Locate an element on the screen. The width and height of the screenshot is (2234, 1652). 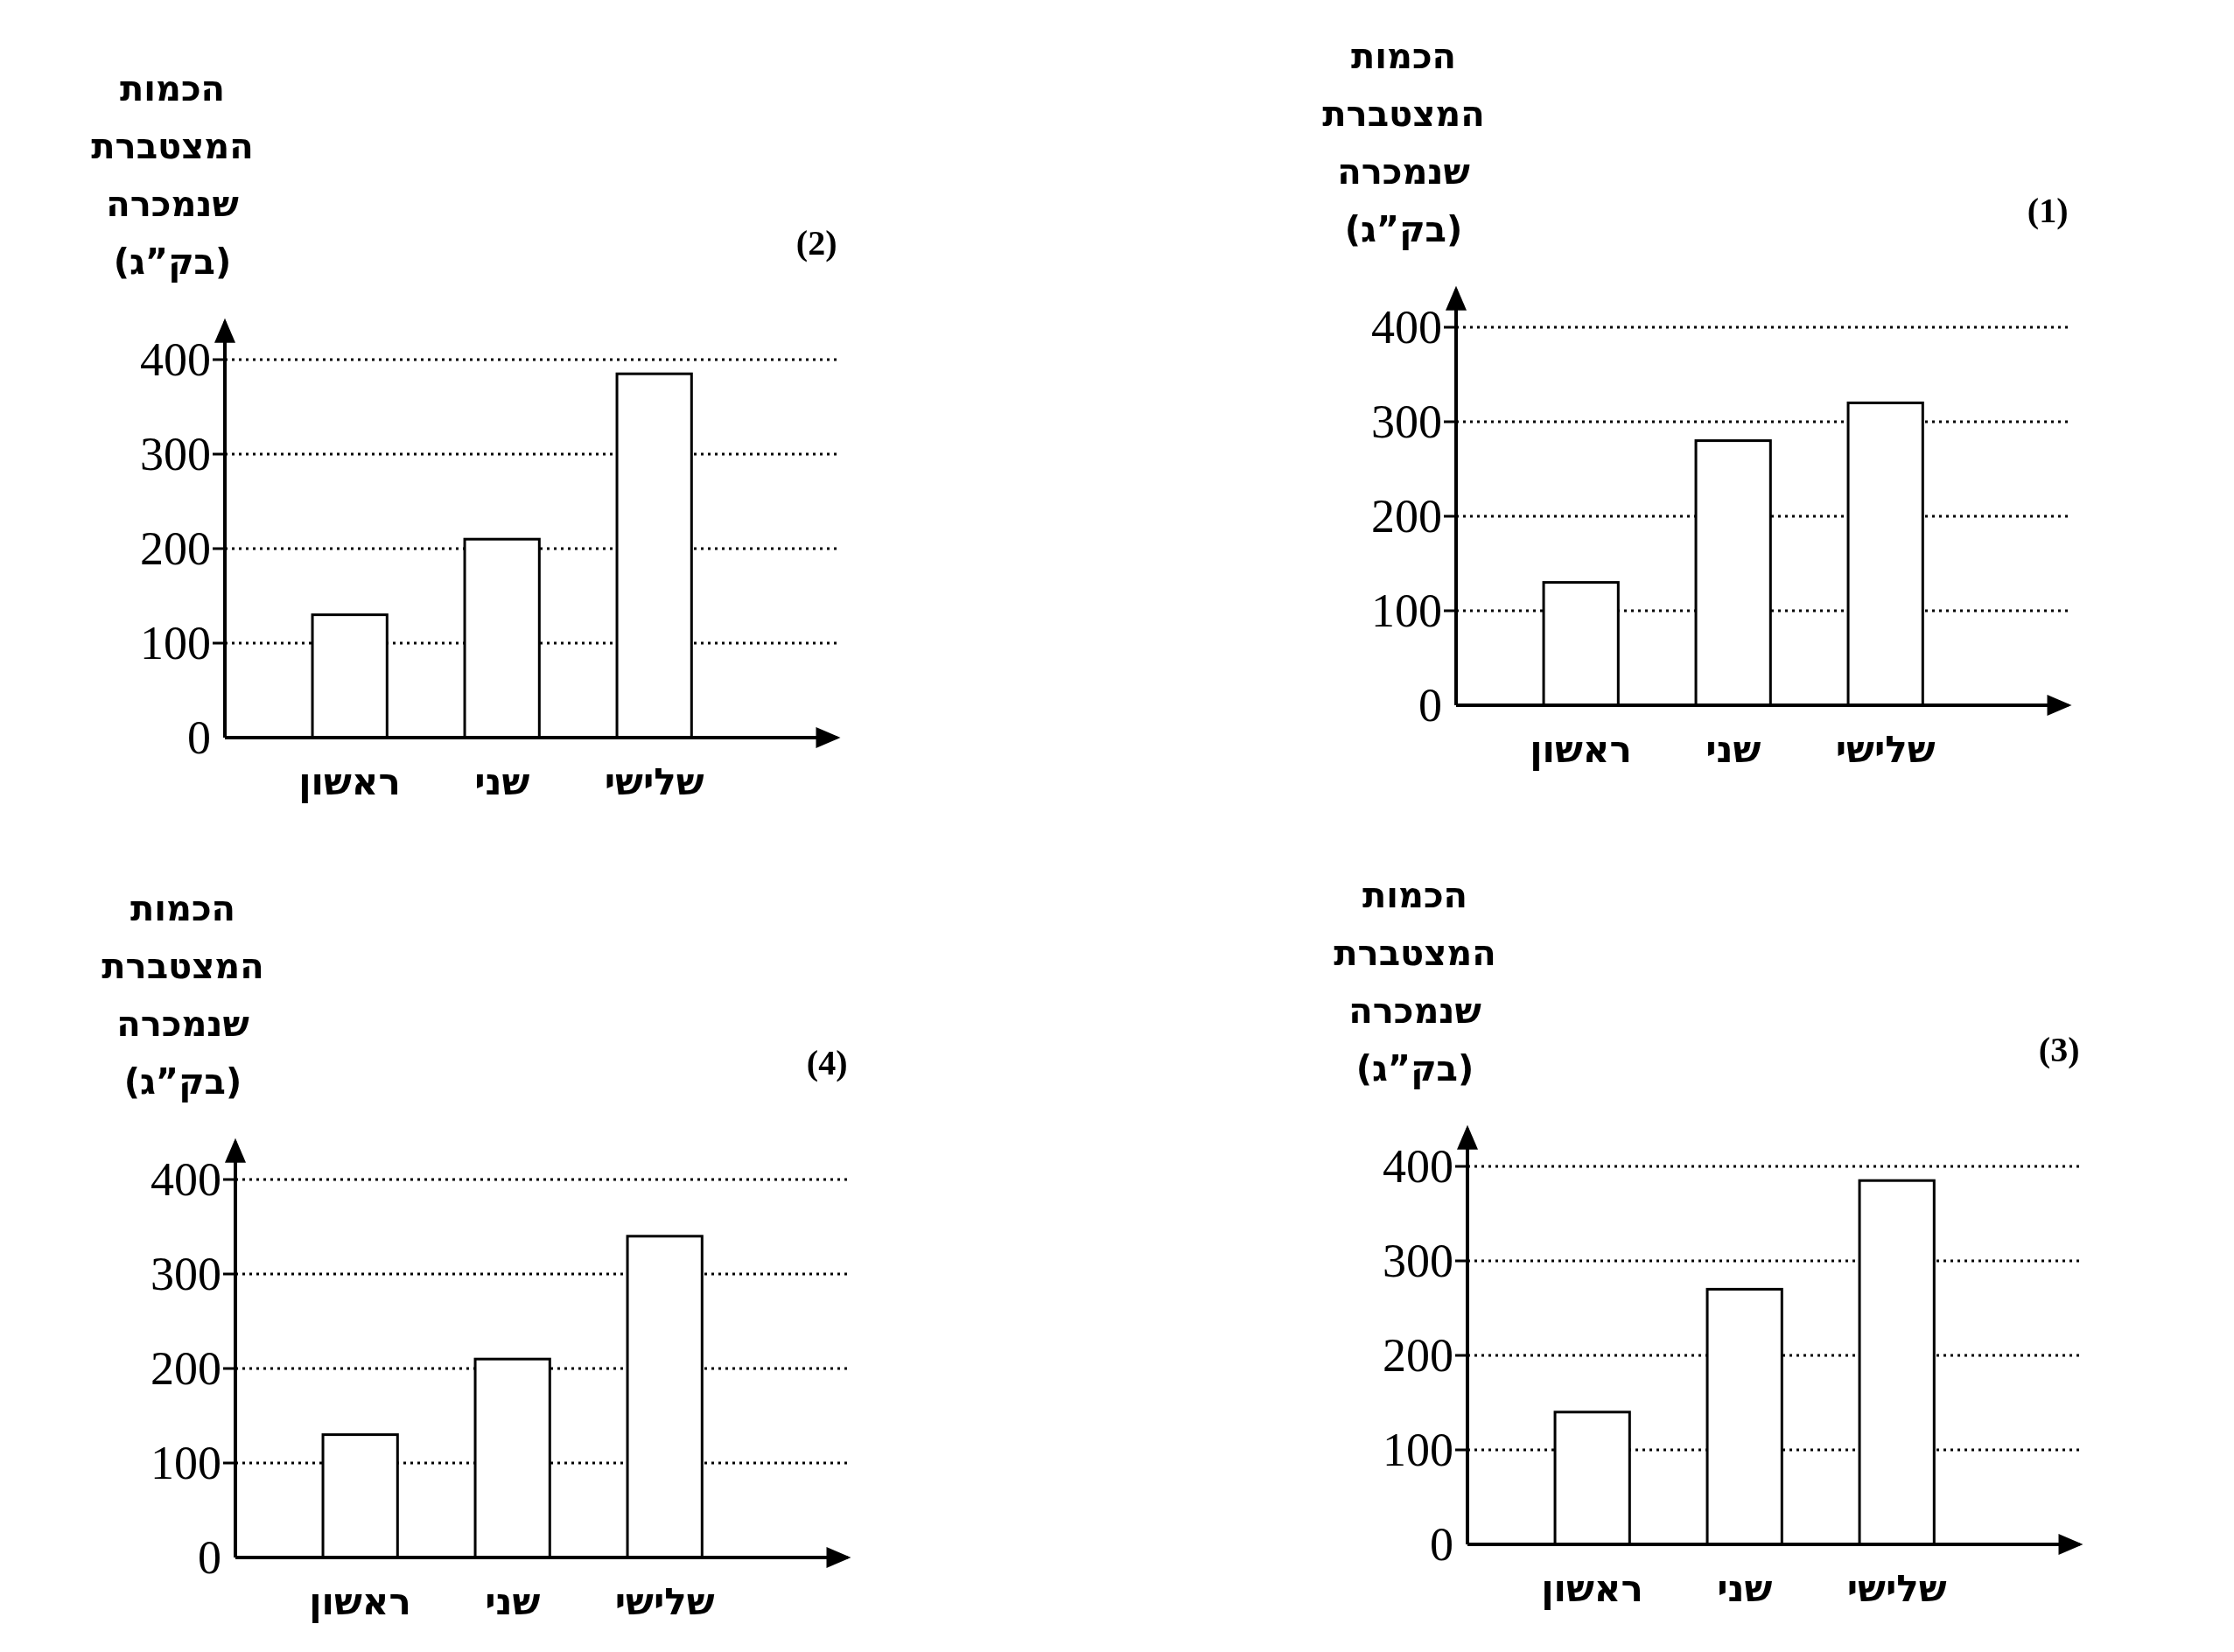
chart-title: (1) is located at coordinates (2048, 210).